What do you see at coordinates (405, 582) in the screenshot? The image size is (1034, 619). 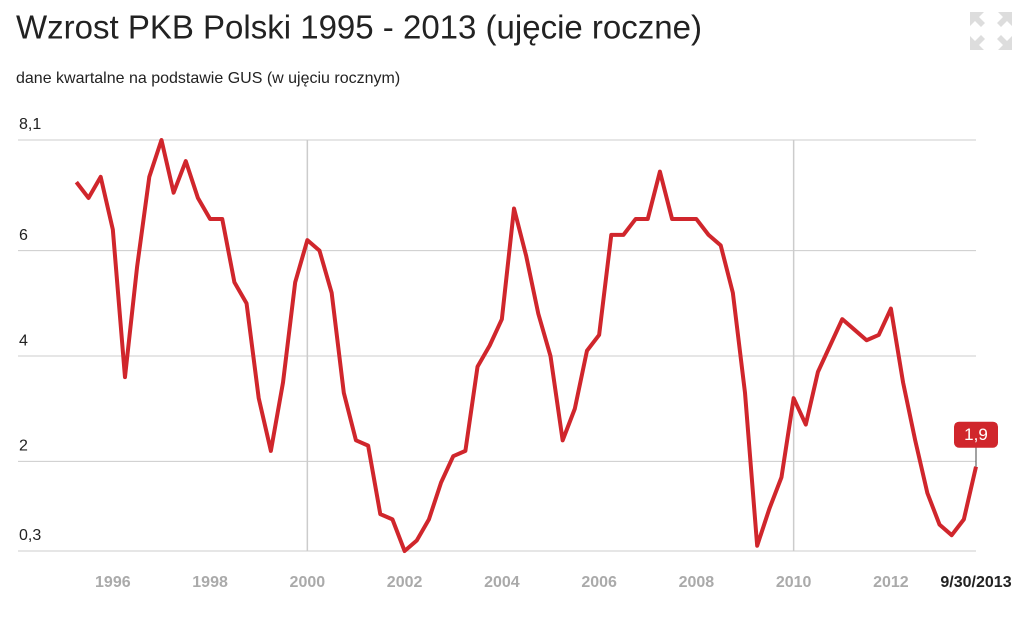 I see `x-tick-label: 2002` at bounding box center [405, 582].